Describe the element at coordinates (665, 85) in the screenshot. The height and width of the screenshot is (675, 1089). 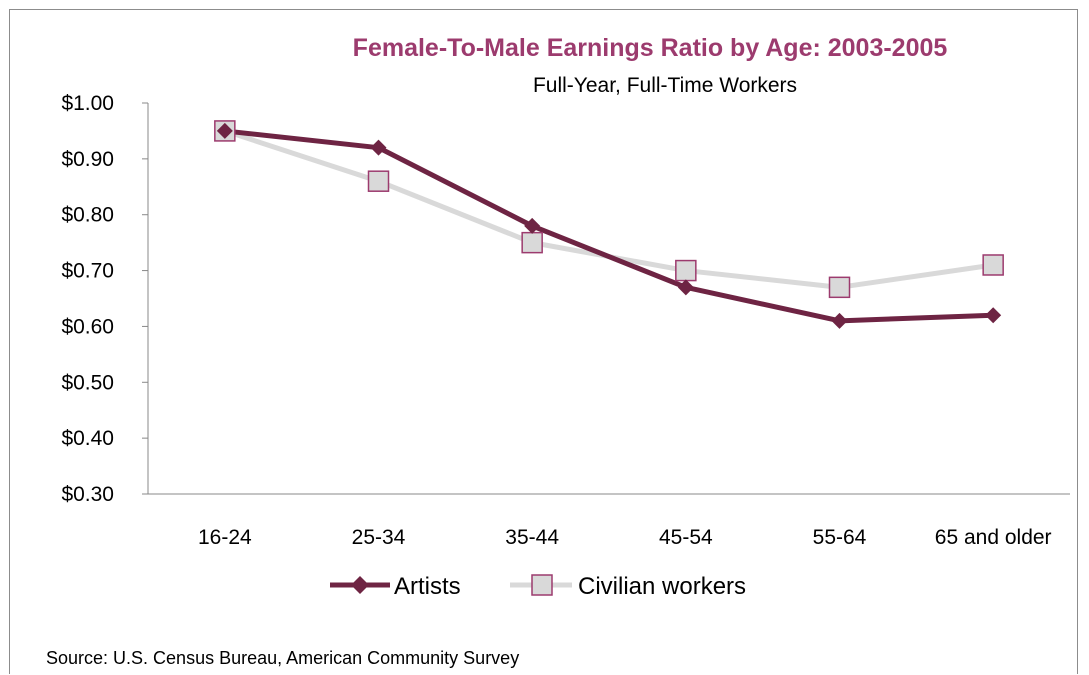
I see `chart-subtitle: Full-Year, Full-Time Workers` at that location.